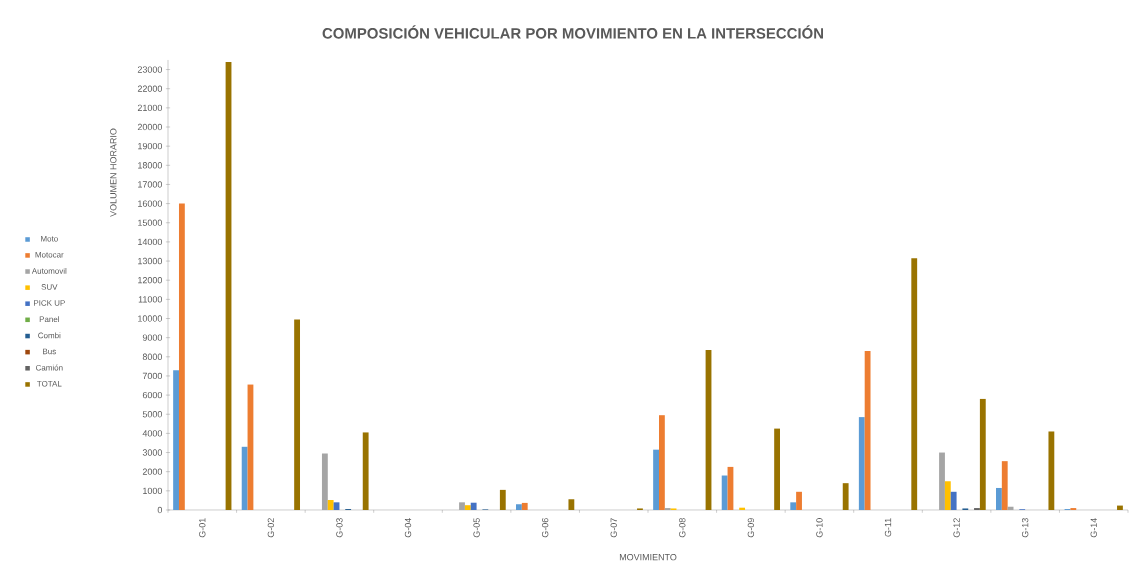 Image resolution: width=1147 pixels, height=580 pixels. Describe the element at coordinates (152, 452) in the screenshot. I see `y-tick-label: 3000` at that location.